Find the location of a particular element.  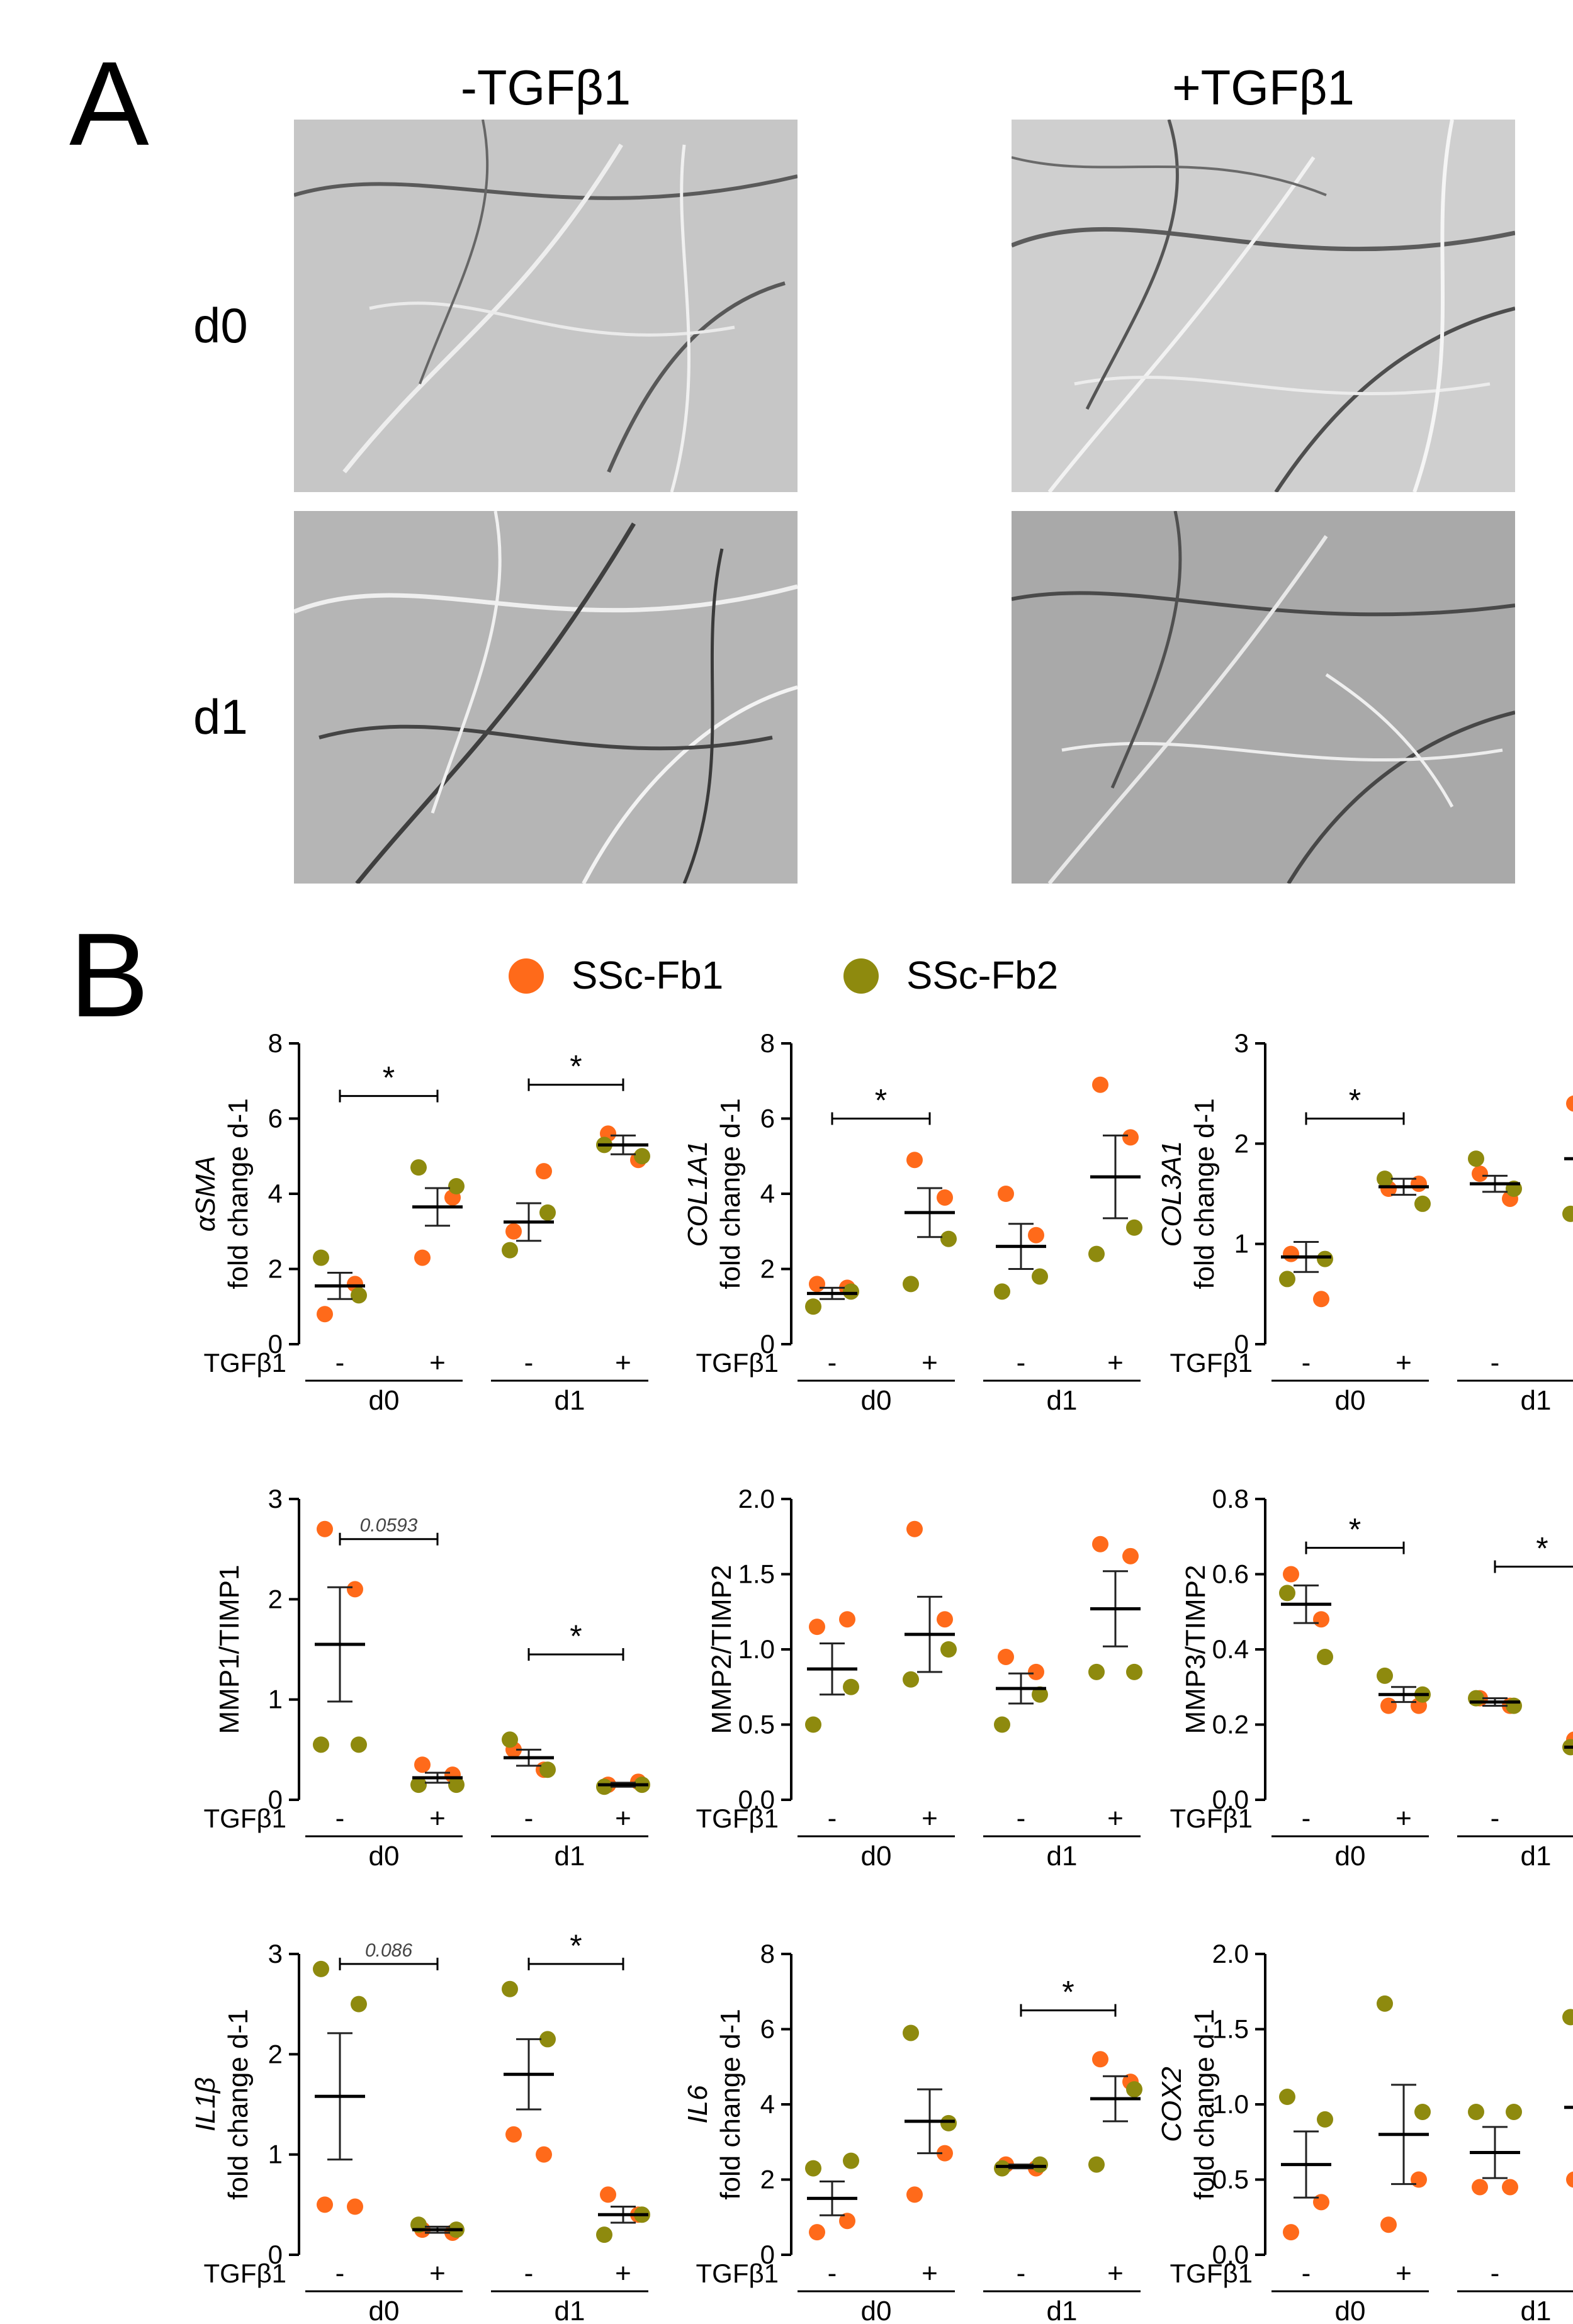

il1b-y-tick-label: 1 is located at coordinates (275, 2155).